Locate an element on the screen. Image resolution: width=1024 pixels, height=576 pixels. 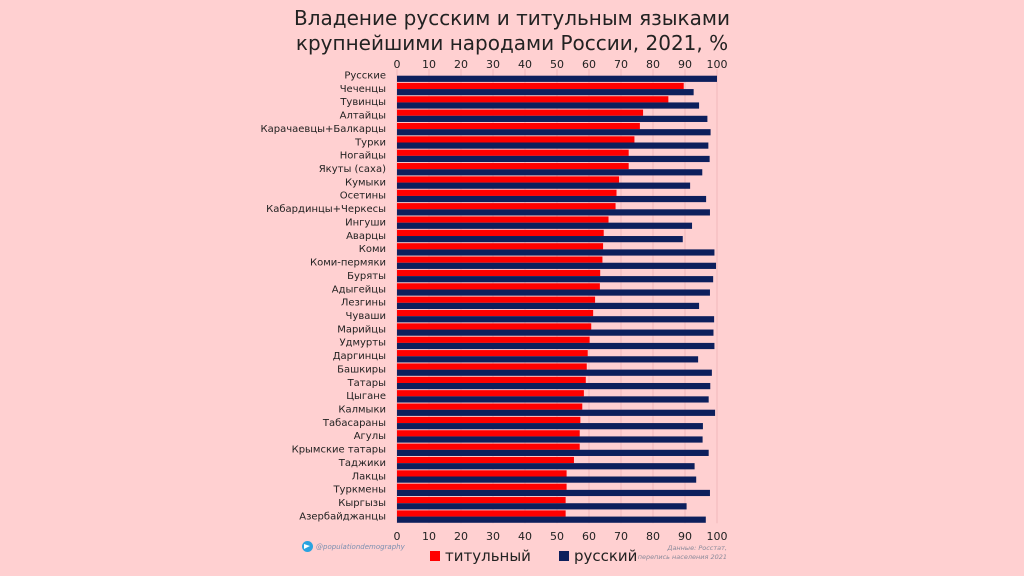
x-tick-top: 90 is located at coordinates (685, 64).